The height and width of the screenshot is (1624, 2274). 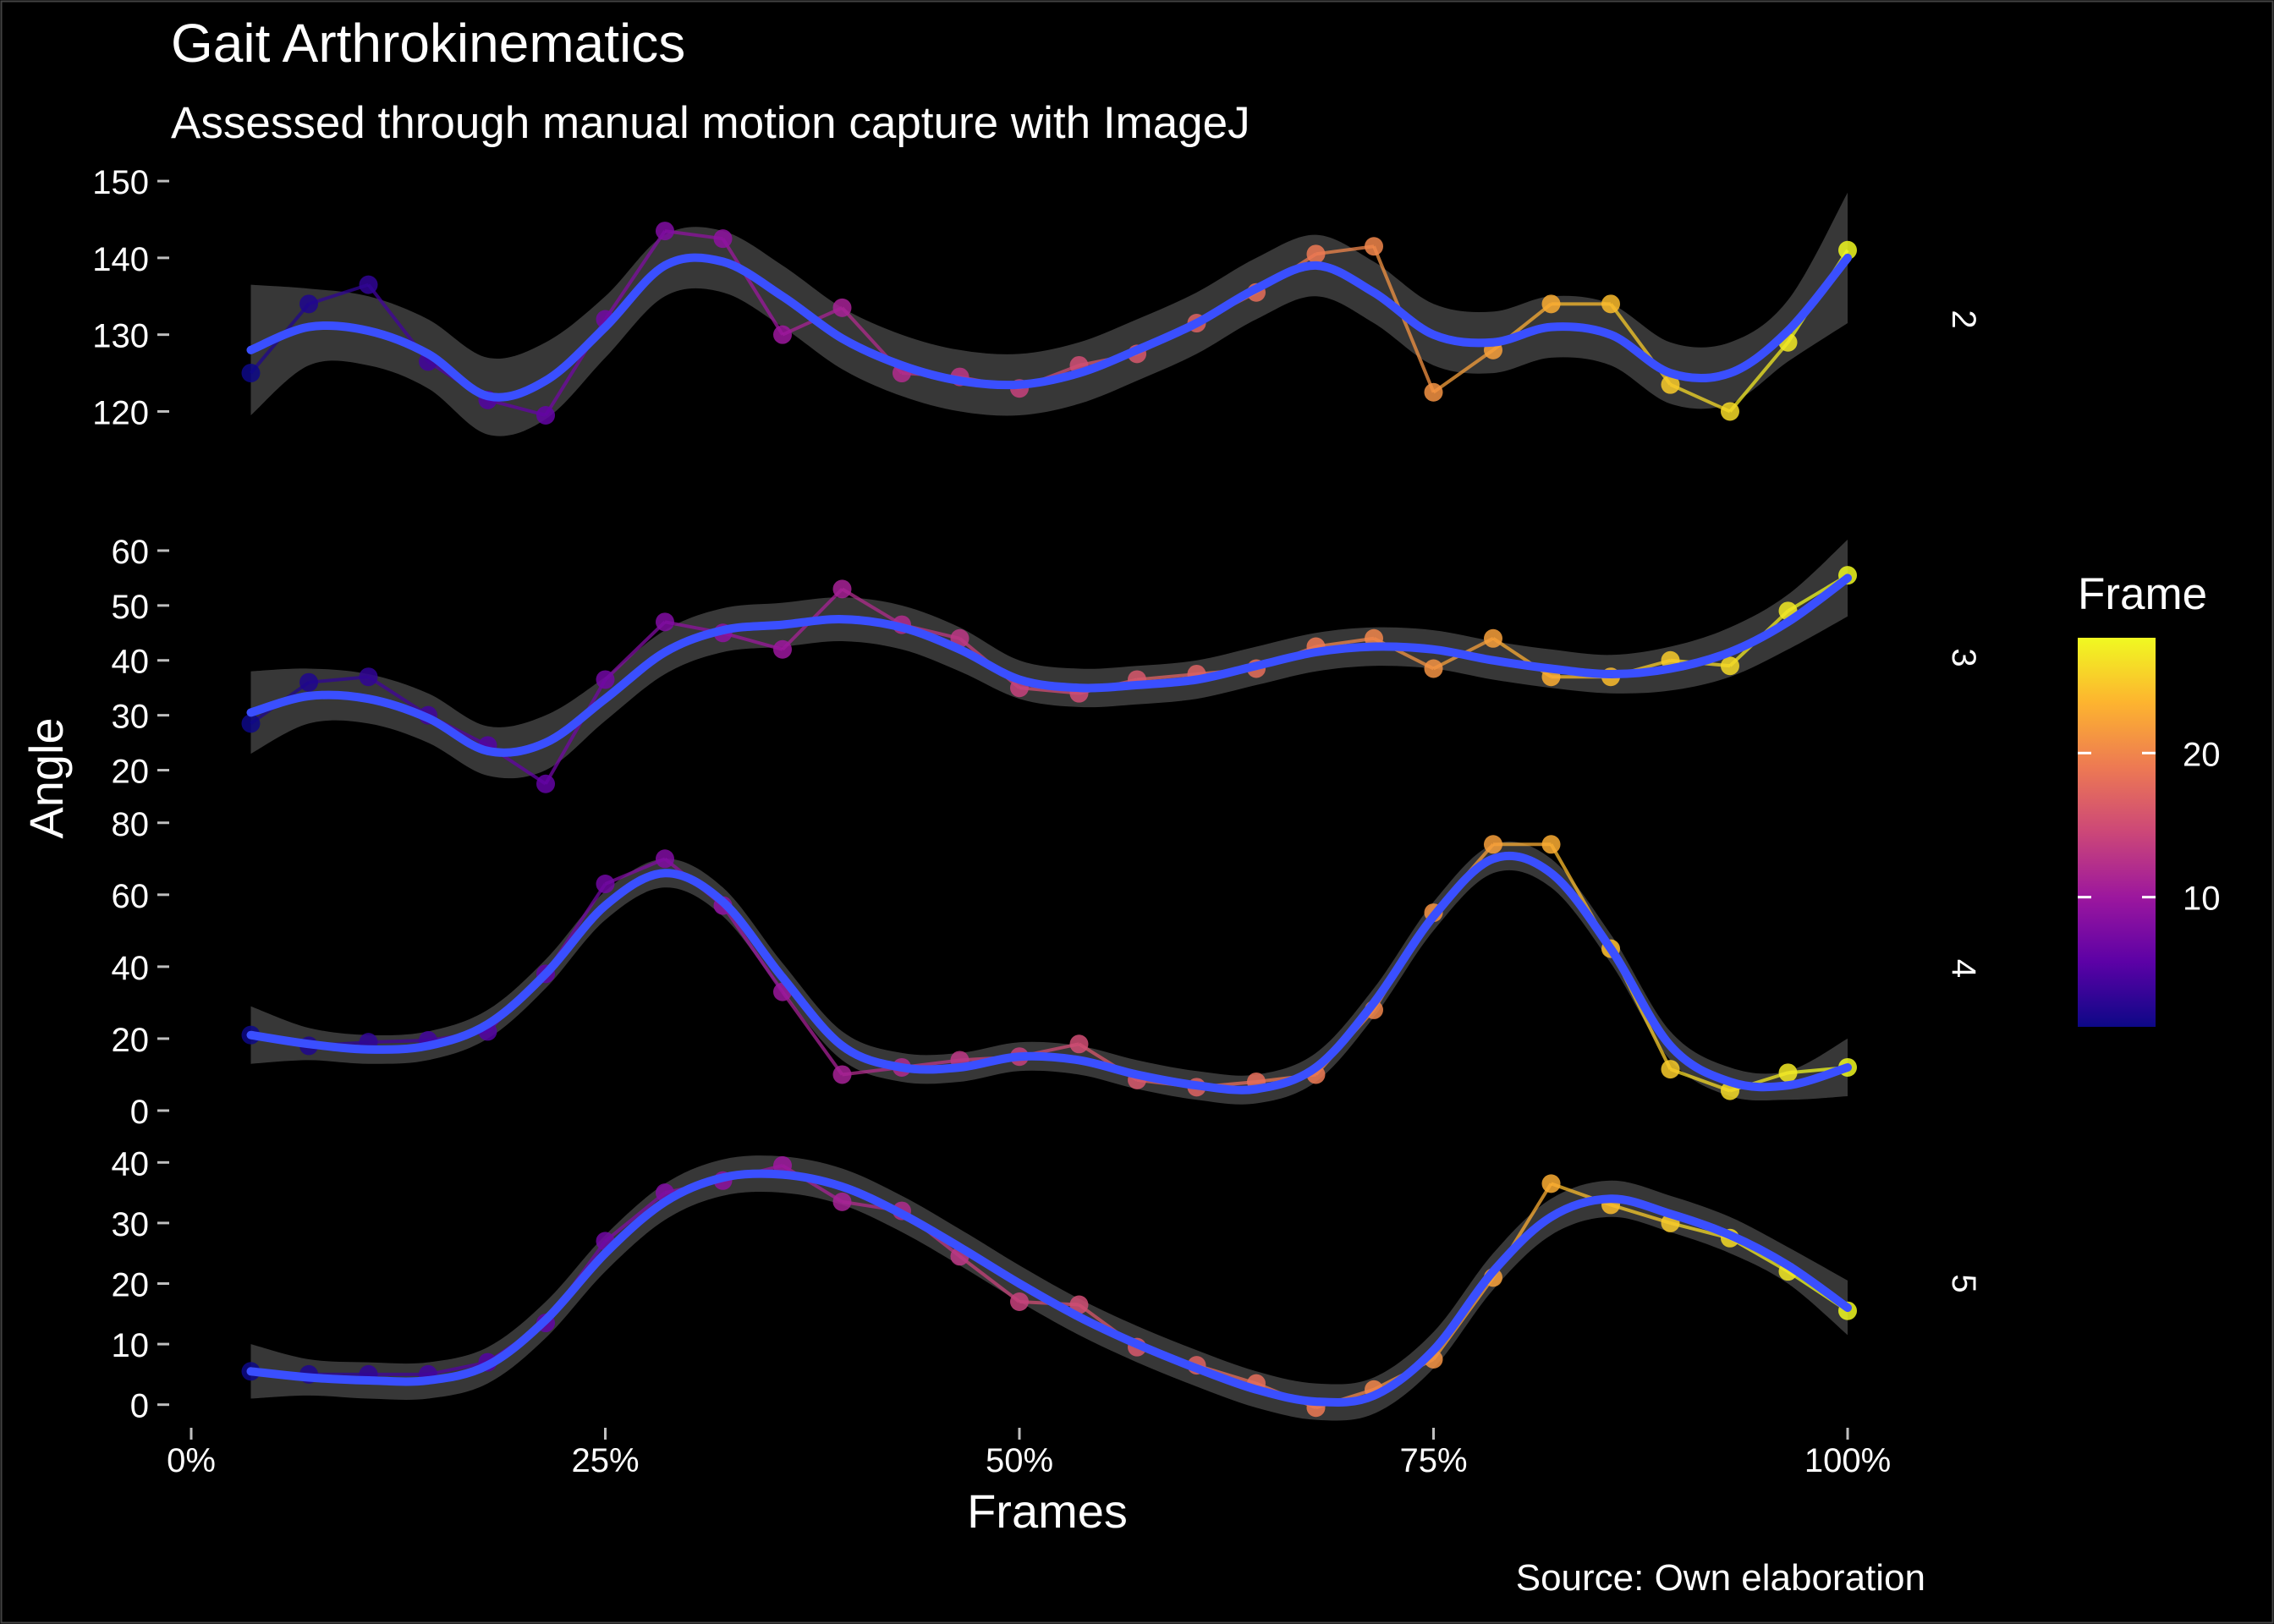 What do you see at coordinates (1848, 1461) in the screenshot?
I see `x-tick-label: 100%` at bounding box center [1848, 1461].